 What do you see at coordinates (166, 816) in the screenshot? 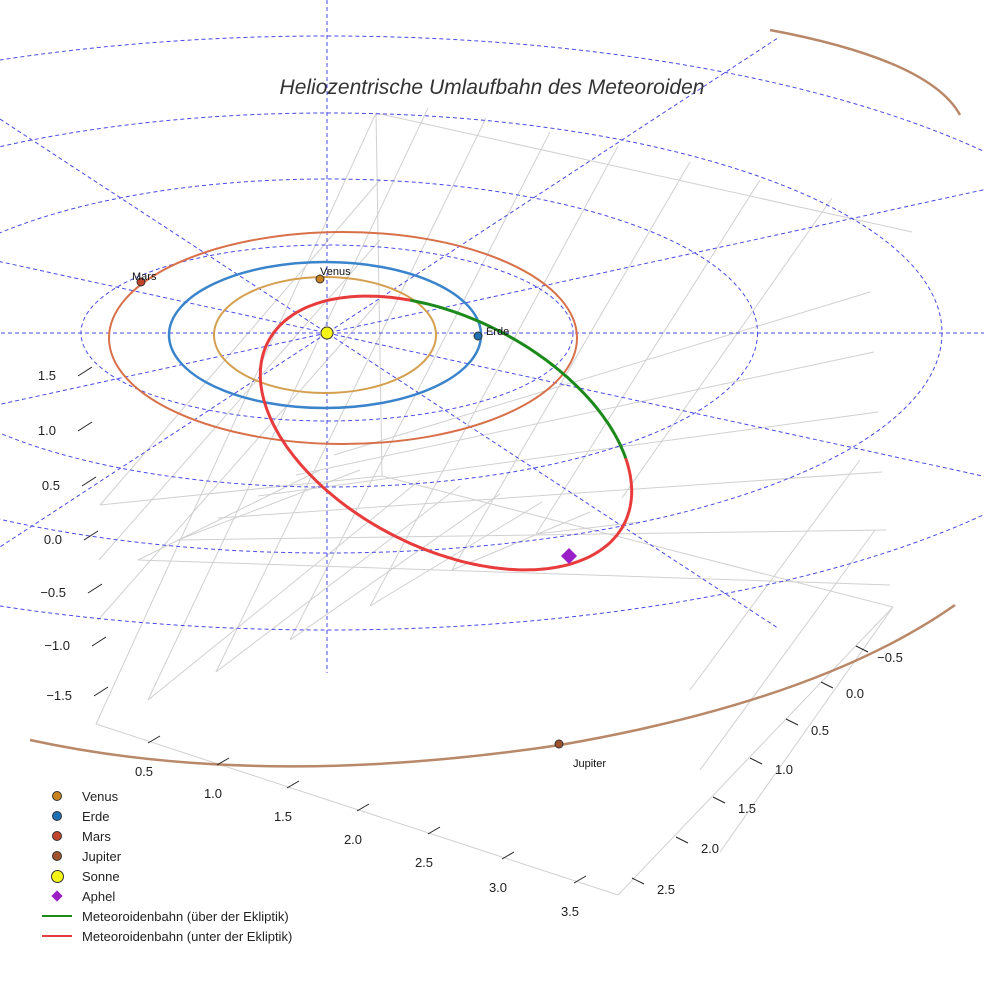
I see `legend-item: Erde` at bounding box center [166, 816].